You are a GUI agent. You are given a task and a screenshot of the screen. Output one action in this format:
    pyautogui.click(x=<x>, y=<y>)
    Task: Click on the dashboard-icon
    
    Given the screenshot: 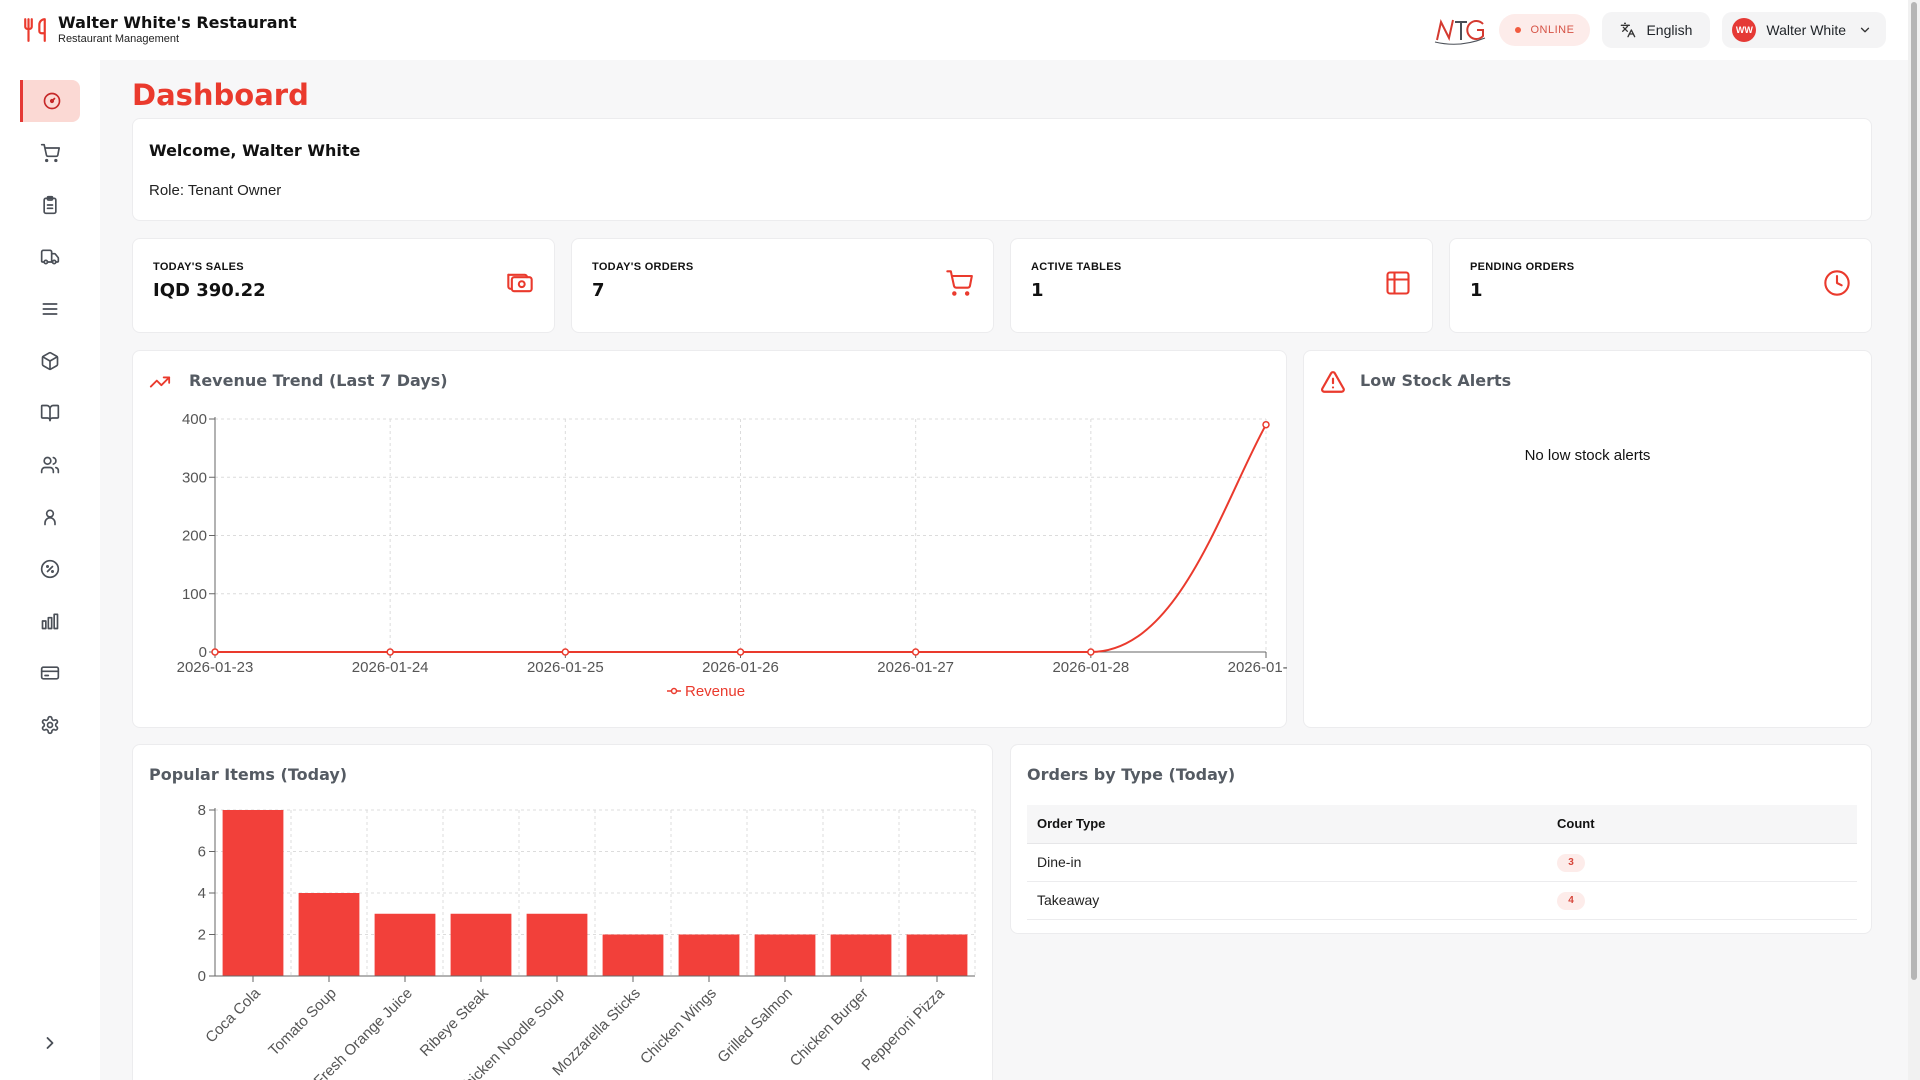 What is the action you would take?
    pyautogui.click(x=51, y=101)
    